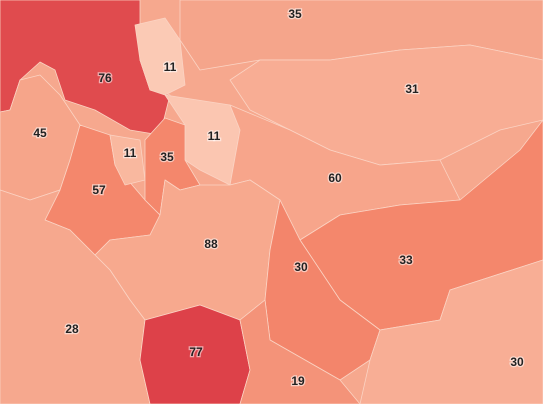 The image size is (543, 404). What do you see at coordinates (105, 78) in the screenshot?
I see `region-label: 76` at bounding box center [105, 78].